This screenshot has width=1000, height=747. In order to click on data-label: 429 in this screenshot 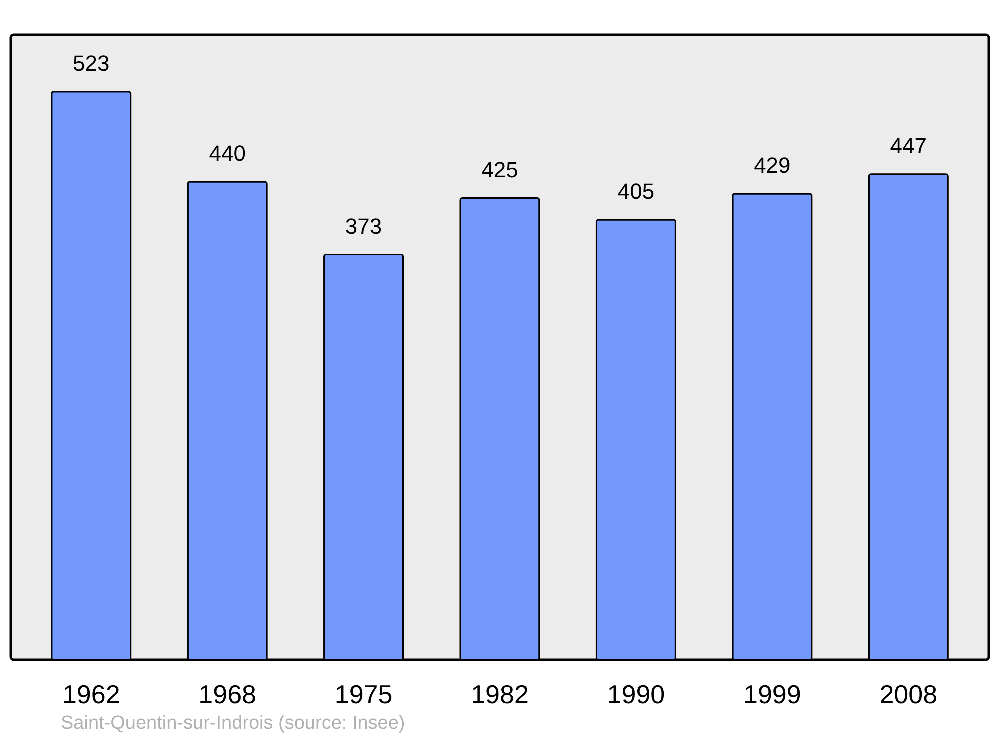, I will do `click(772, 165)`.